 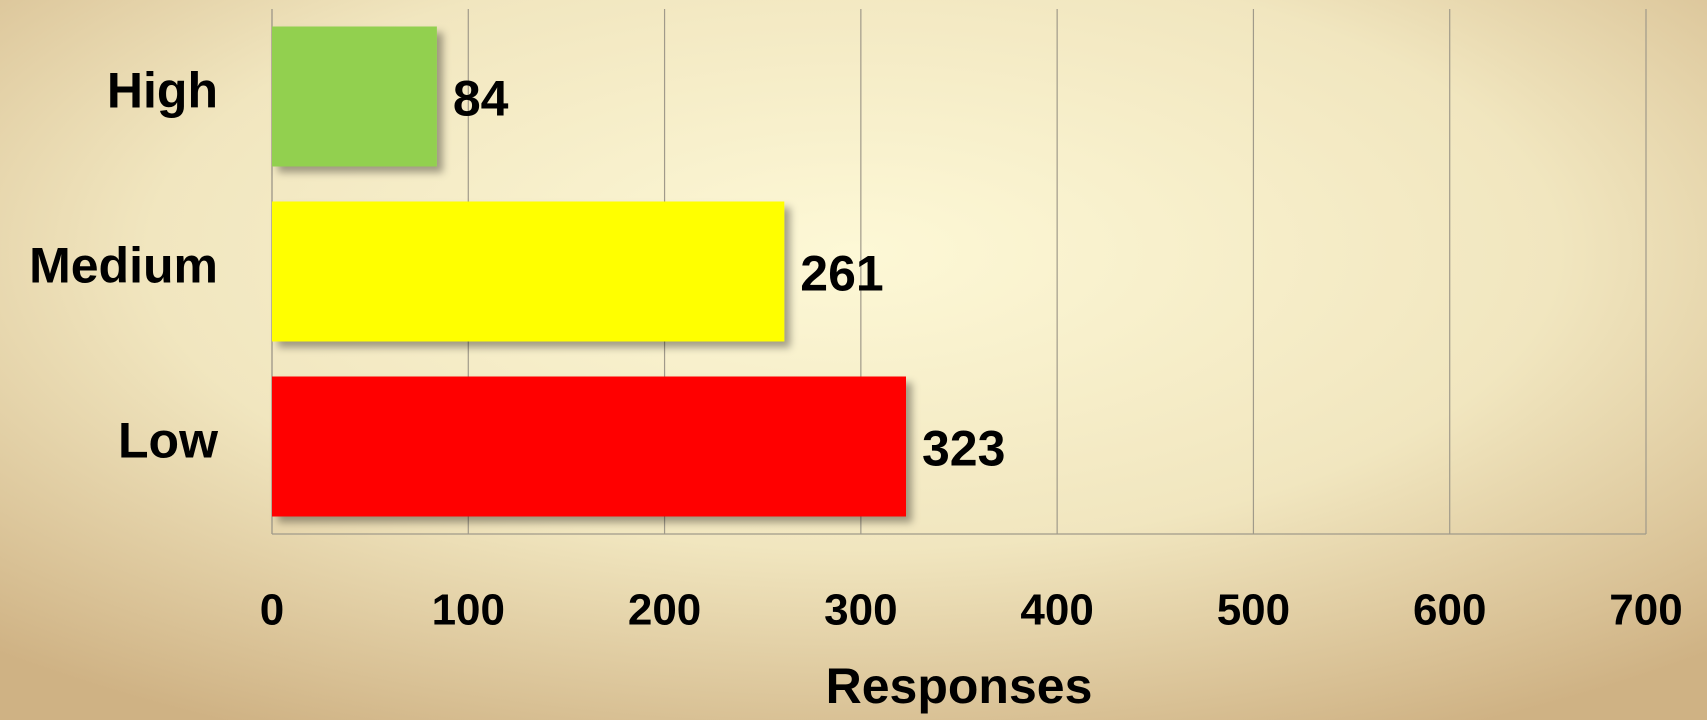 What do you see at coordinates (1056, 610) in the screenshot?
I see `x-tick-label: 400` at bounding box center [1056, 610].